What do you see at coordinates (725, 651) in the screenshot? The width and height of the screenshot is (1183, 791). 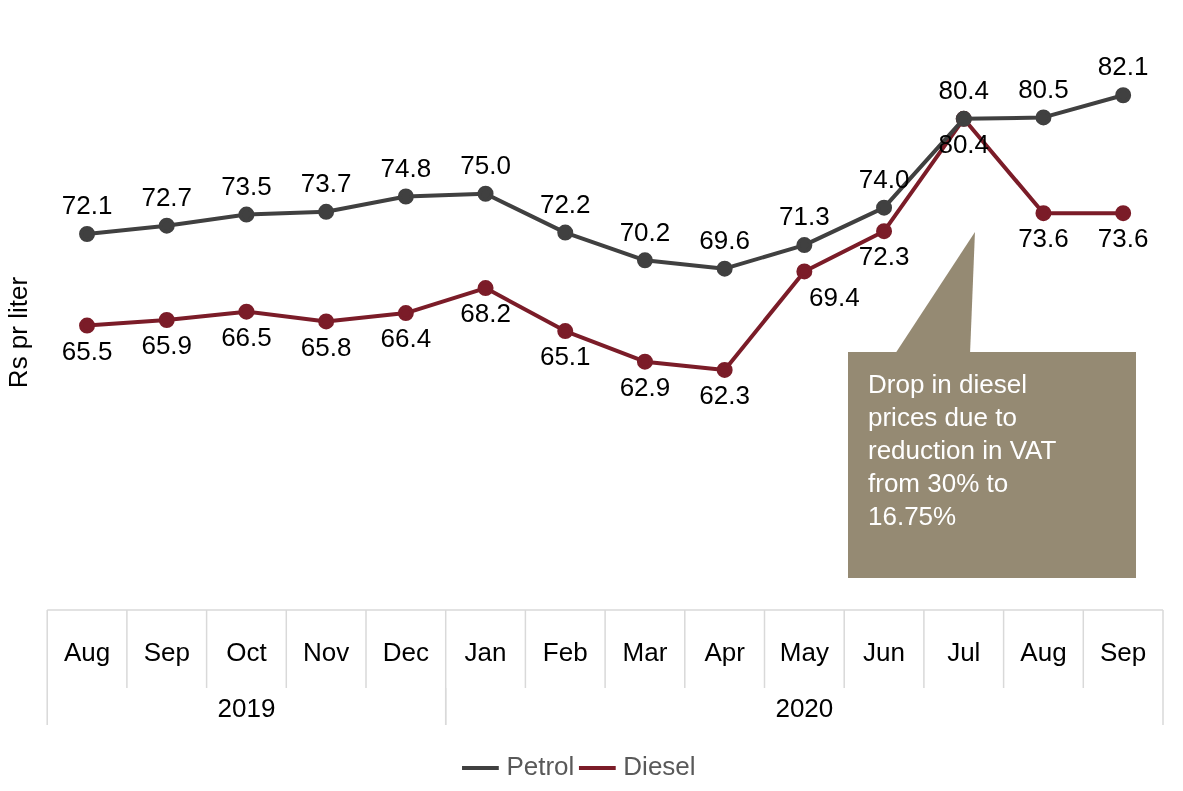 I see `x-tick-label: Apr` at bounding box center [725, 651].